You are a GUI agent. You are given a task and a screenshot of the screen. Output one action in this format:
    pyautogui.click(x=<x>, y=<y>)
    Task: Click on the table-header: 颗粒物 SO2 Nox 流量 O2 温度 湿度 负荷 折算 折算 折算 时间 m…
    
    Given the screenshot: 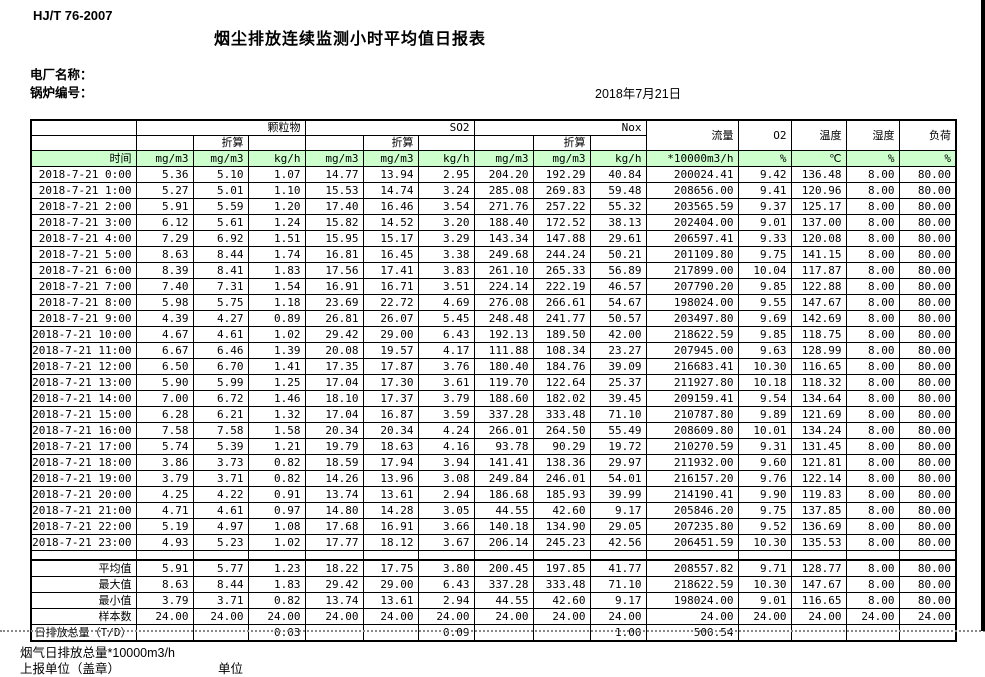 What is the action you would take?
    pyautogui.click(x=493, y=143)
    